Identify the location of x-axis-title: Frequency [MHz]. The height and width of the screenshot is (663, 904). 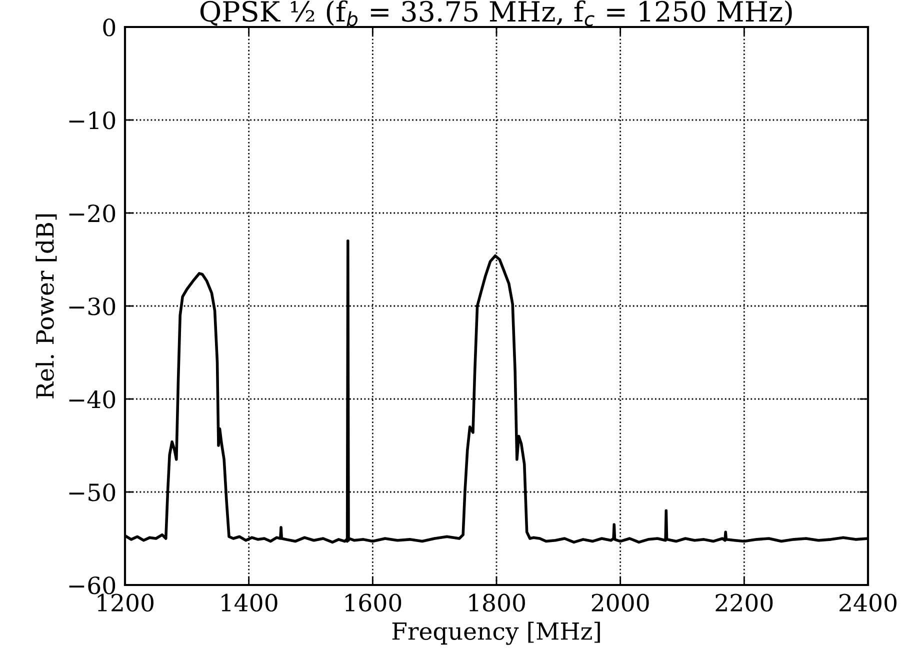
(496, 633).